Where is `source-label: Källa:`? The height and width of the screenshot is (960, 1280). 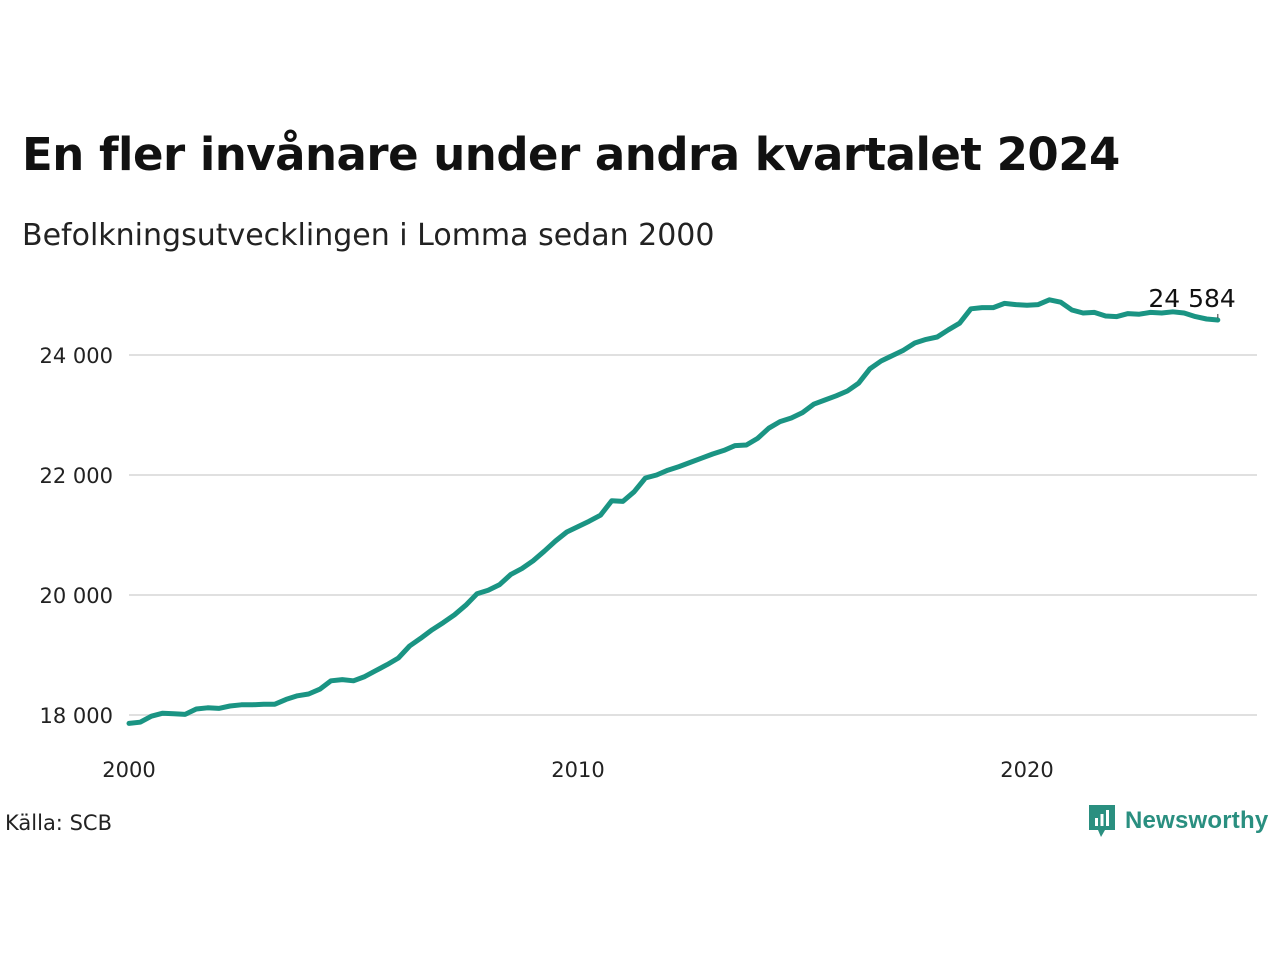
source-label: Källa: is located at coordinates (34, 823).